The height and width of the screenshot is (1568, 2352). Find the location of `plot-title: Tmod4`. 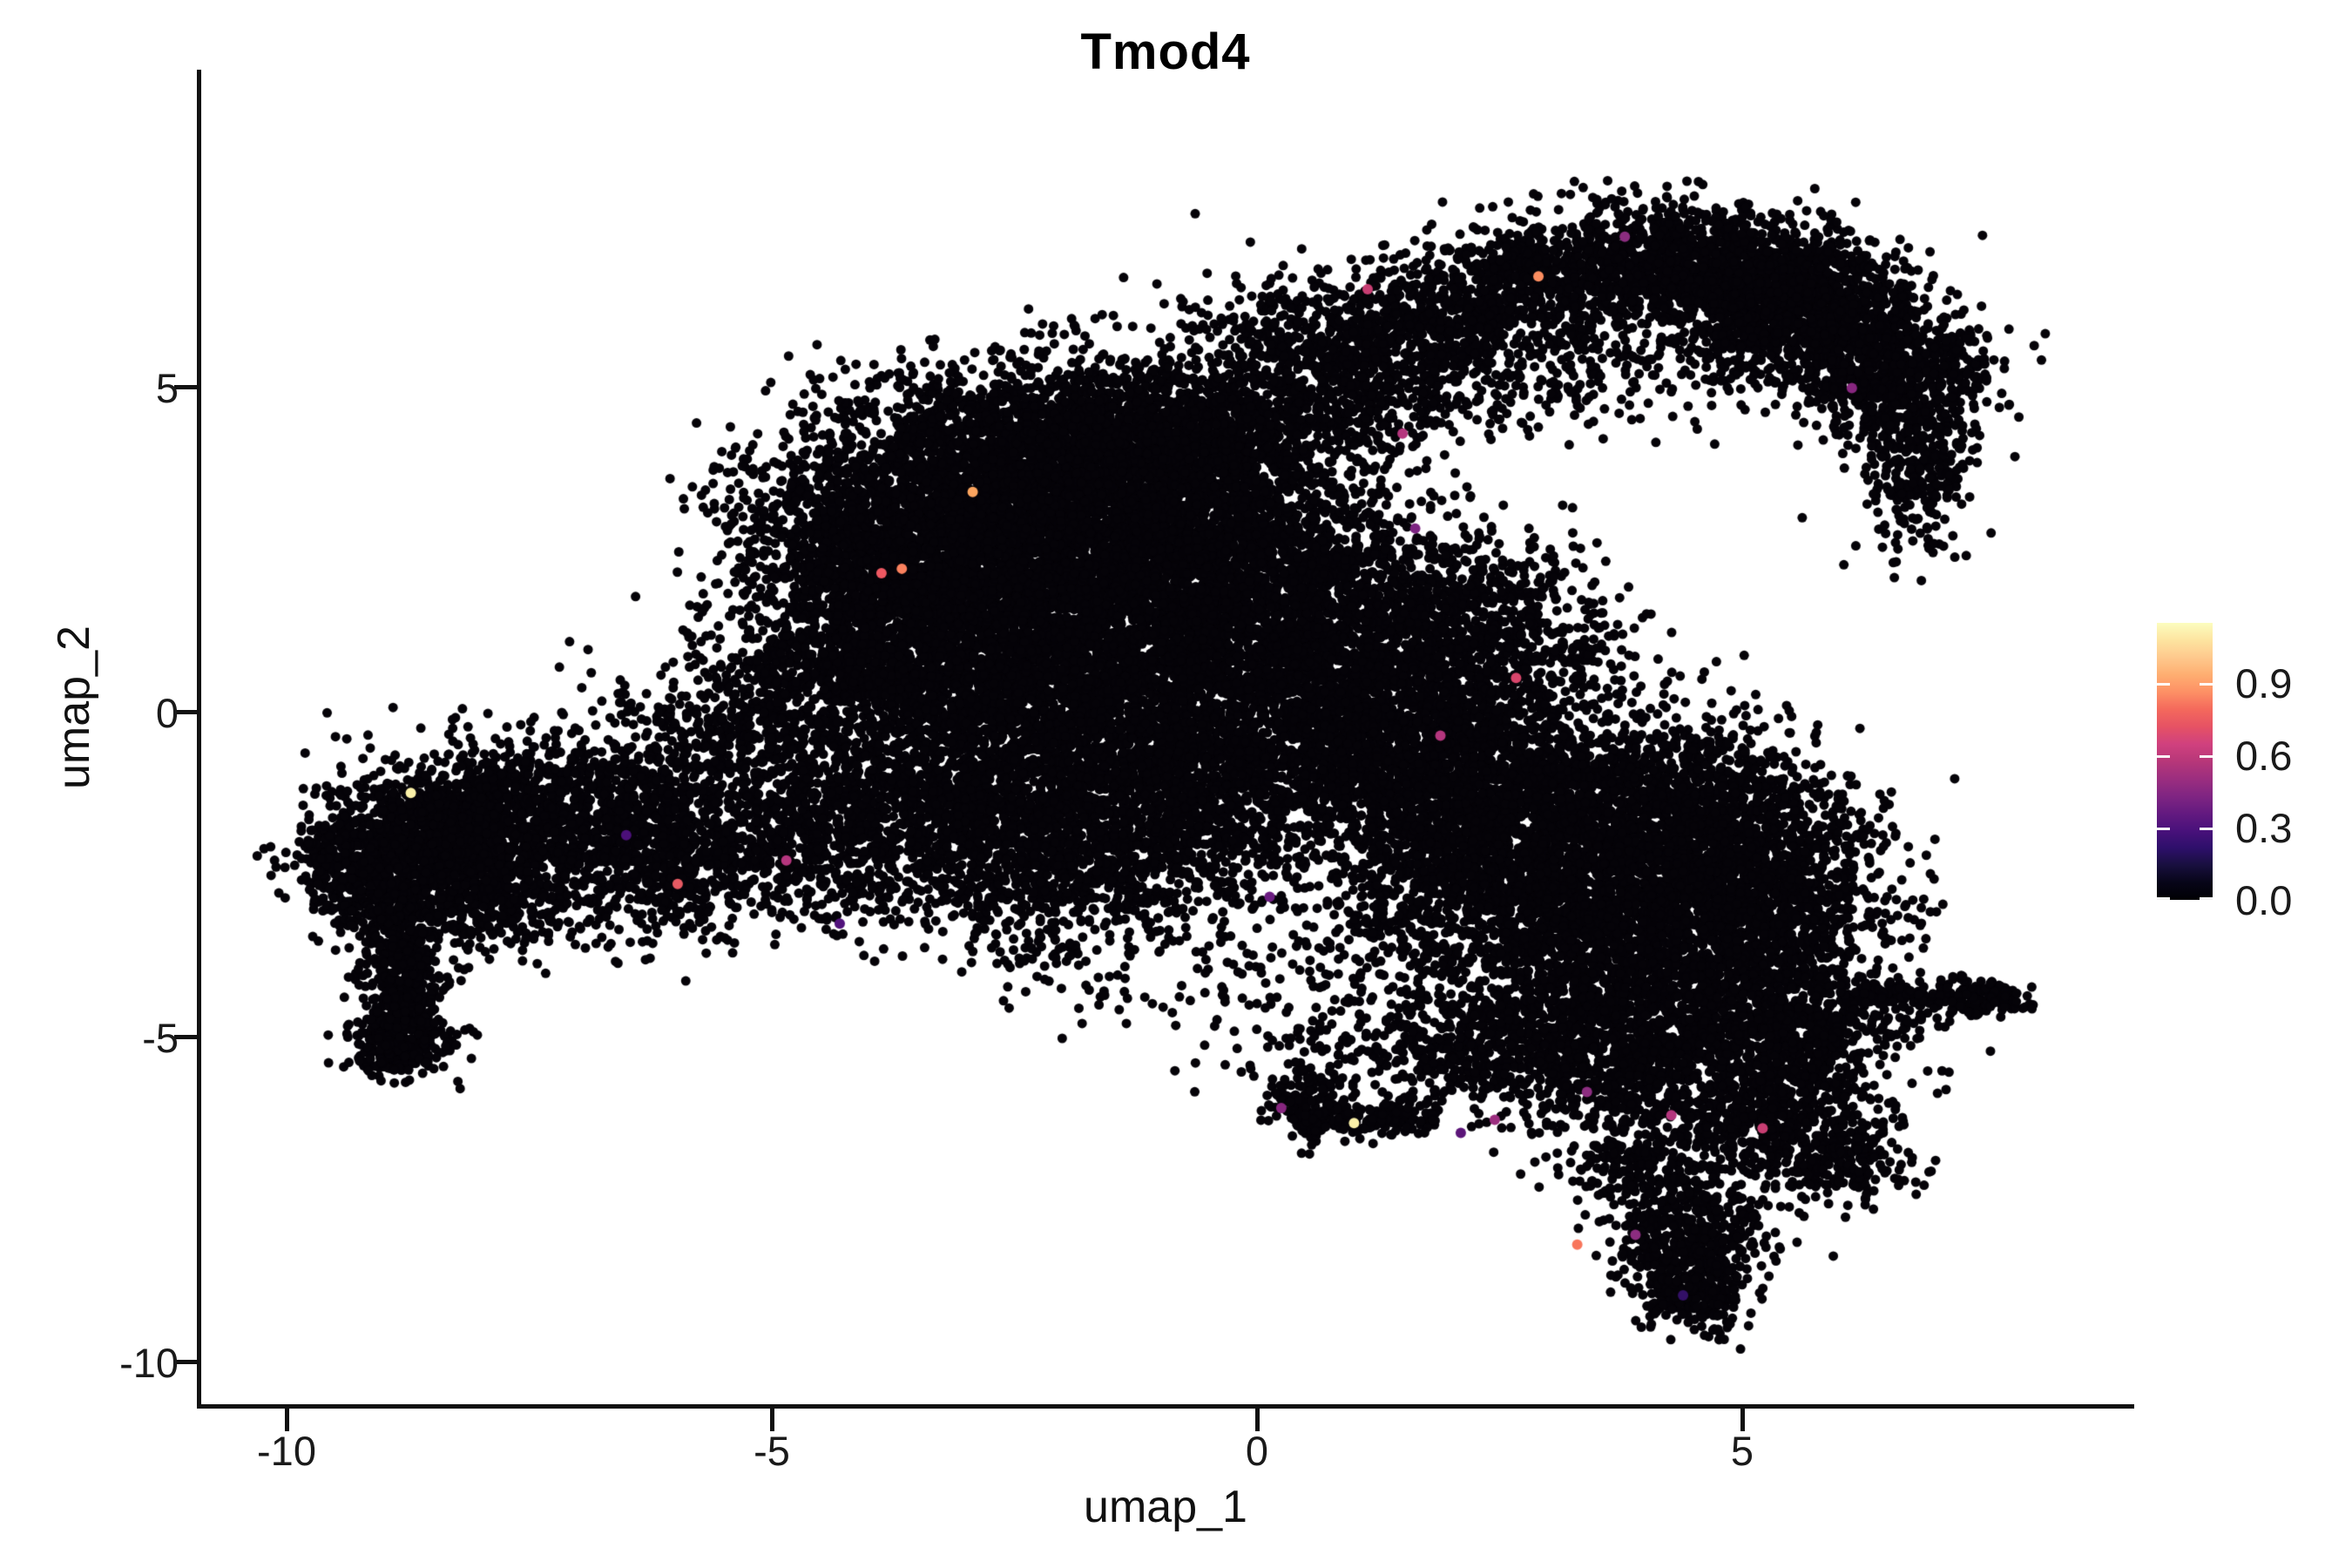

plot-title: Tmod4 is located at coordinates (1165, 52).